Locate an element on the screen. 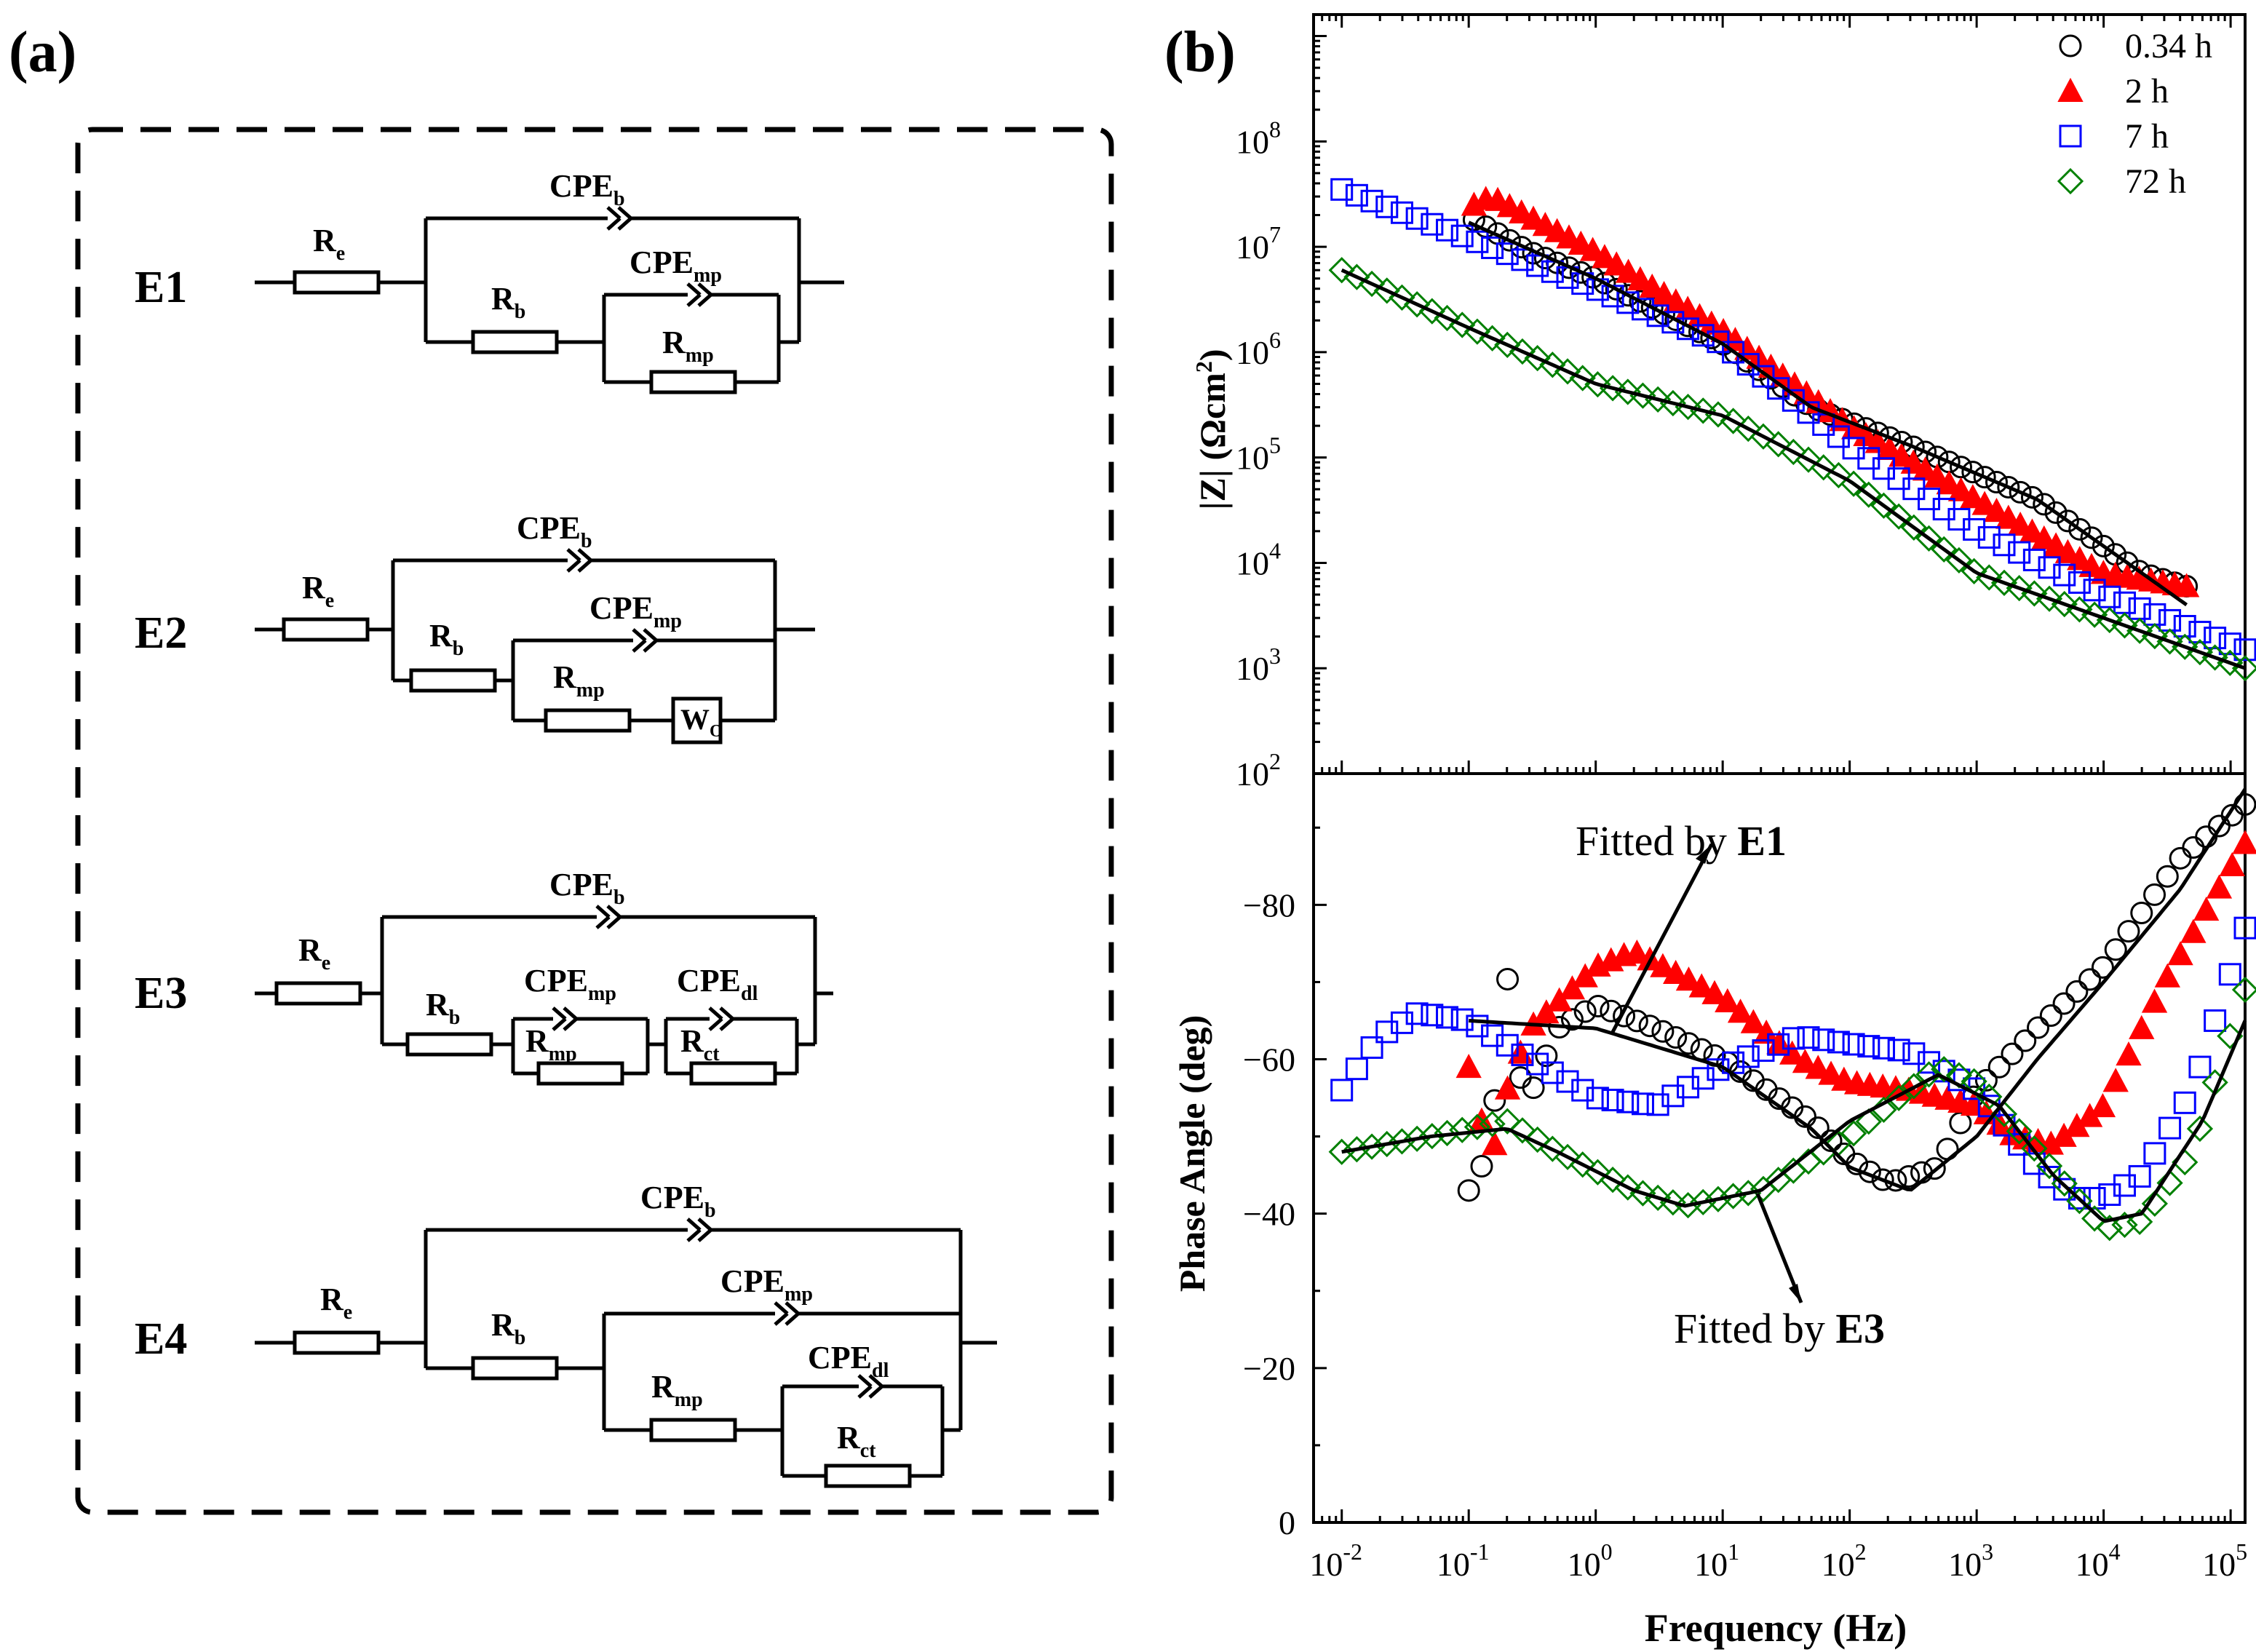  e3-re-resistor is located at coordinates (318, 993).